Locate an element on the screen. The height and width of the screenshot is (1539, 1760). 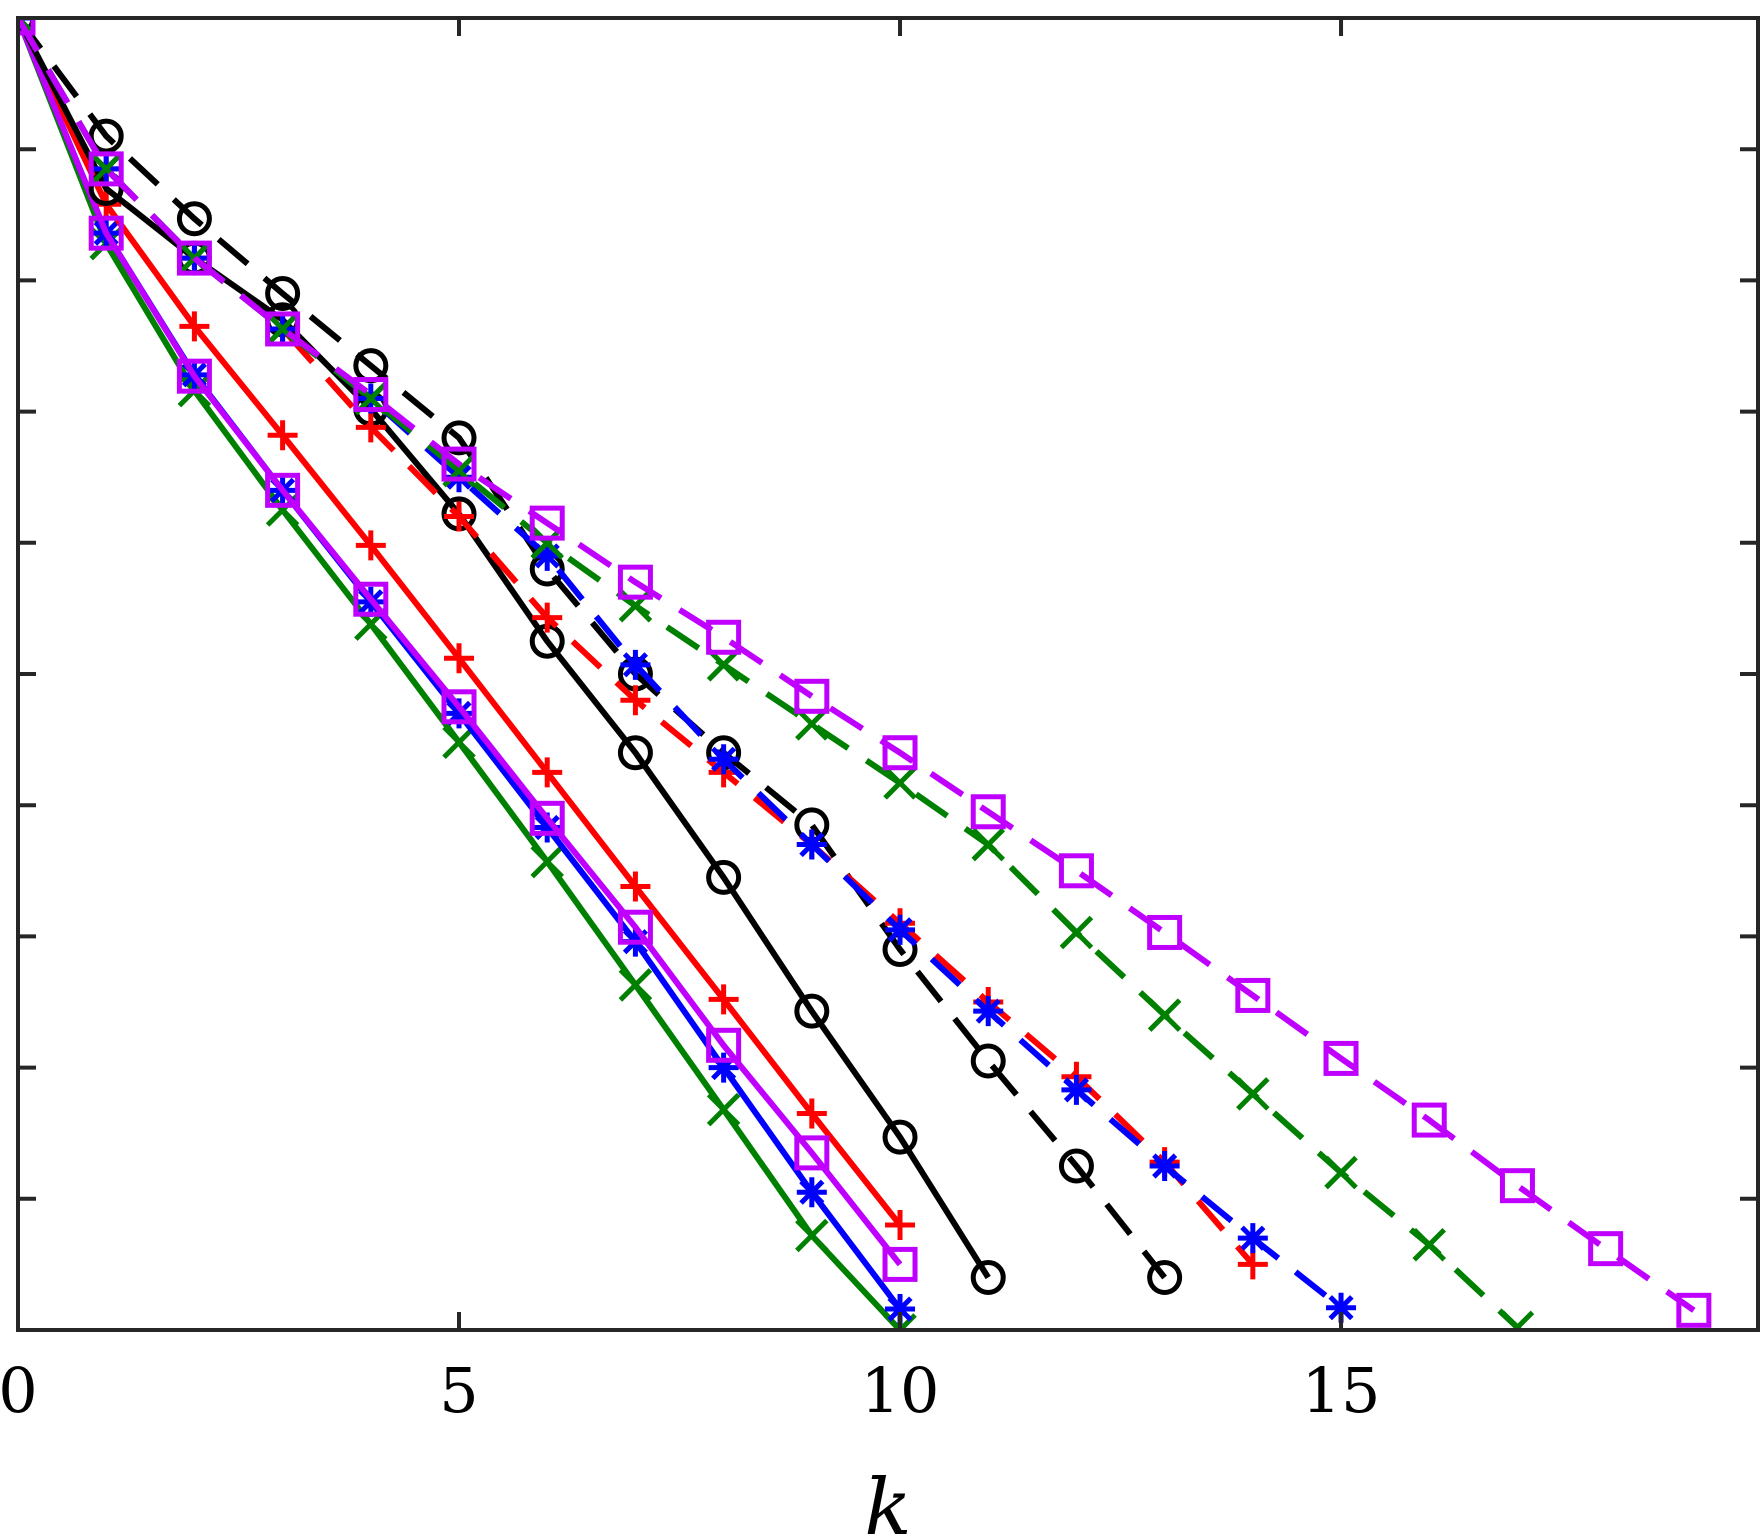
x-tick-label-1: 5 is located at coordinates (458, 1390).